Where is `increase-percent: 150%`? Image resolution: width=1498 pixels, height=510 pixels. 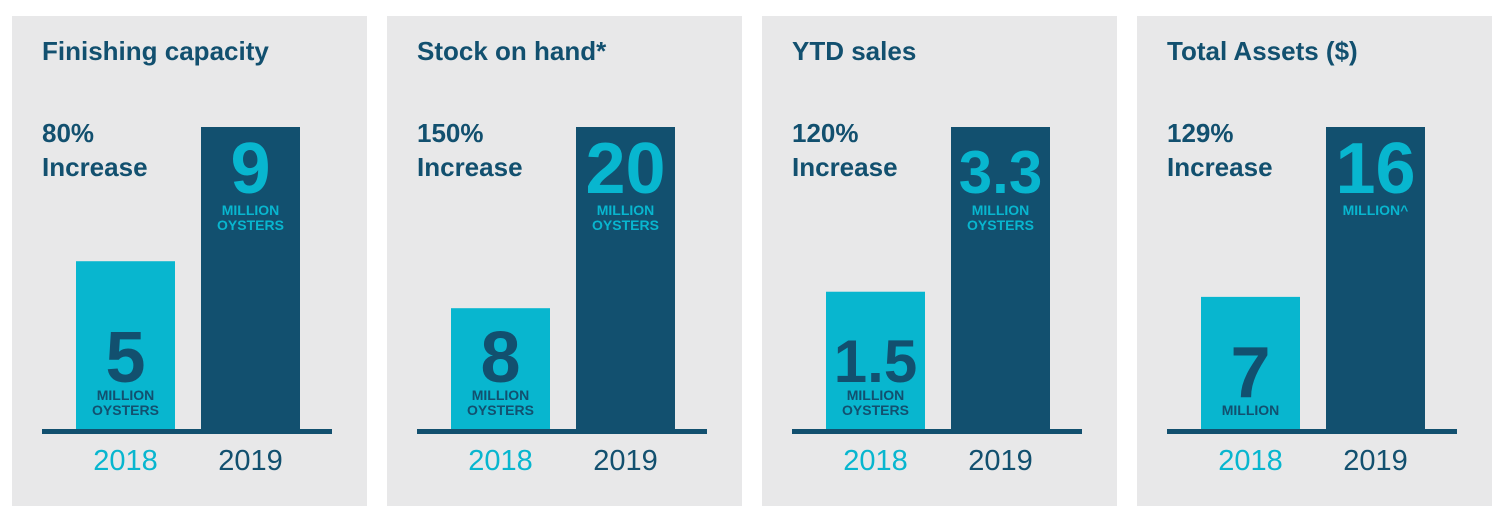
increase-percent: 150% is located at coordinates (450, 133).